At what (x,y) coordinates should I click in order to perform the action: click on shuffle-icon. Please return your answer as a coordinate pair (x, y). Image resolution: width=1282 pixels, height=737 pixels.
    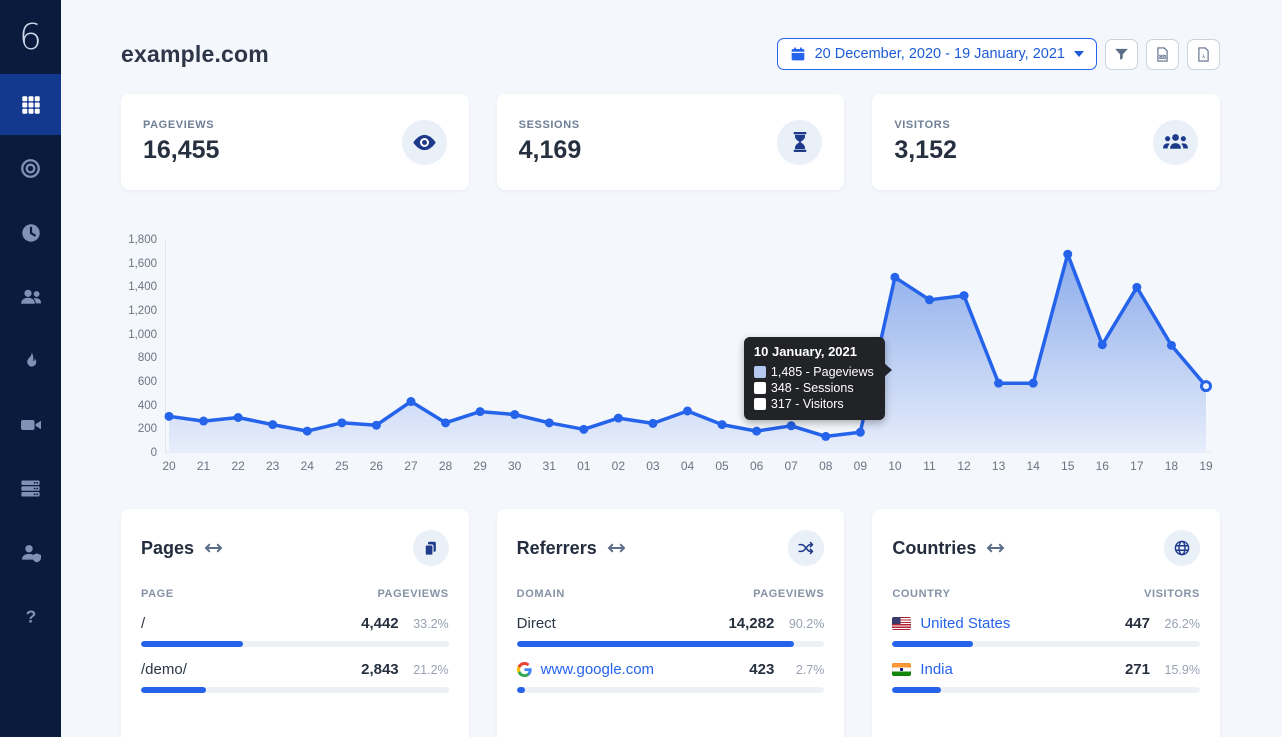
    Looking at the image, I should click on (806, 548).